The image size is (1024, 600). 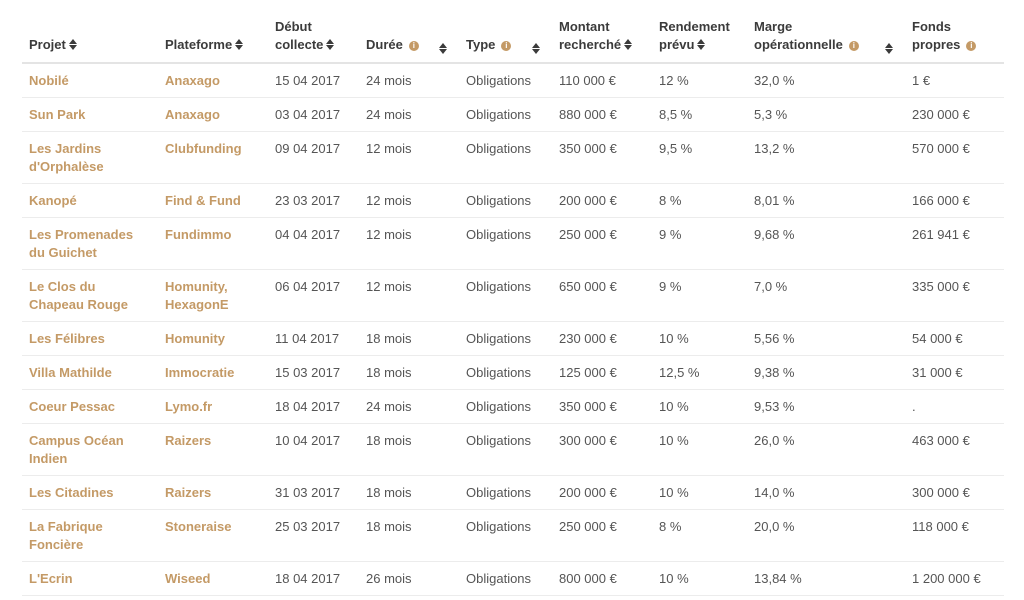 What do you see at coordinates (313, 37) in the screenshot?
I see `header-debut-collecte: Début collecte` at bounding box center [313, 37].